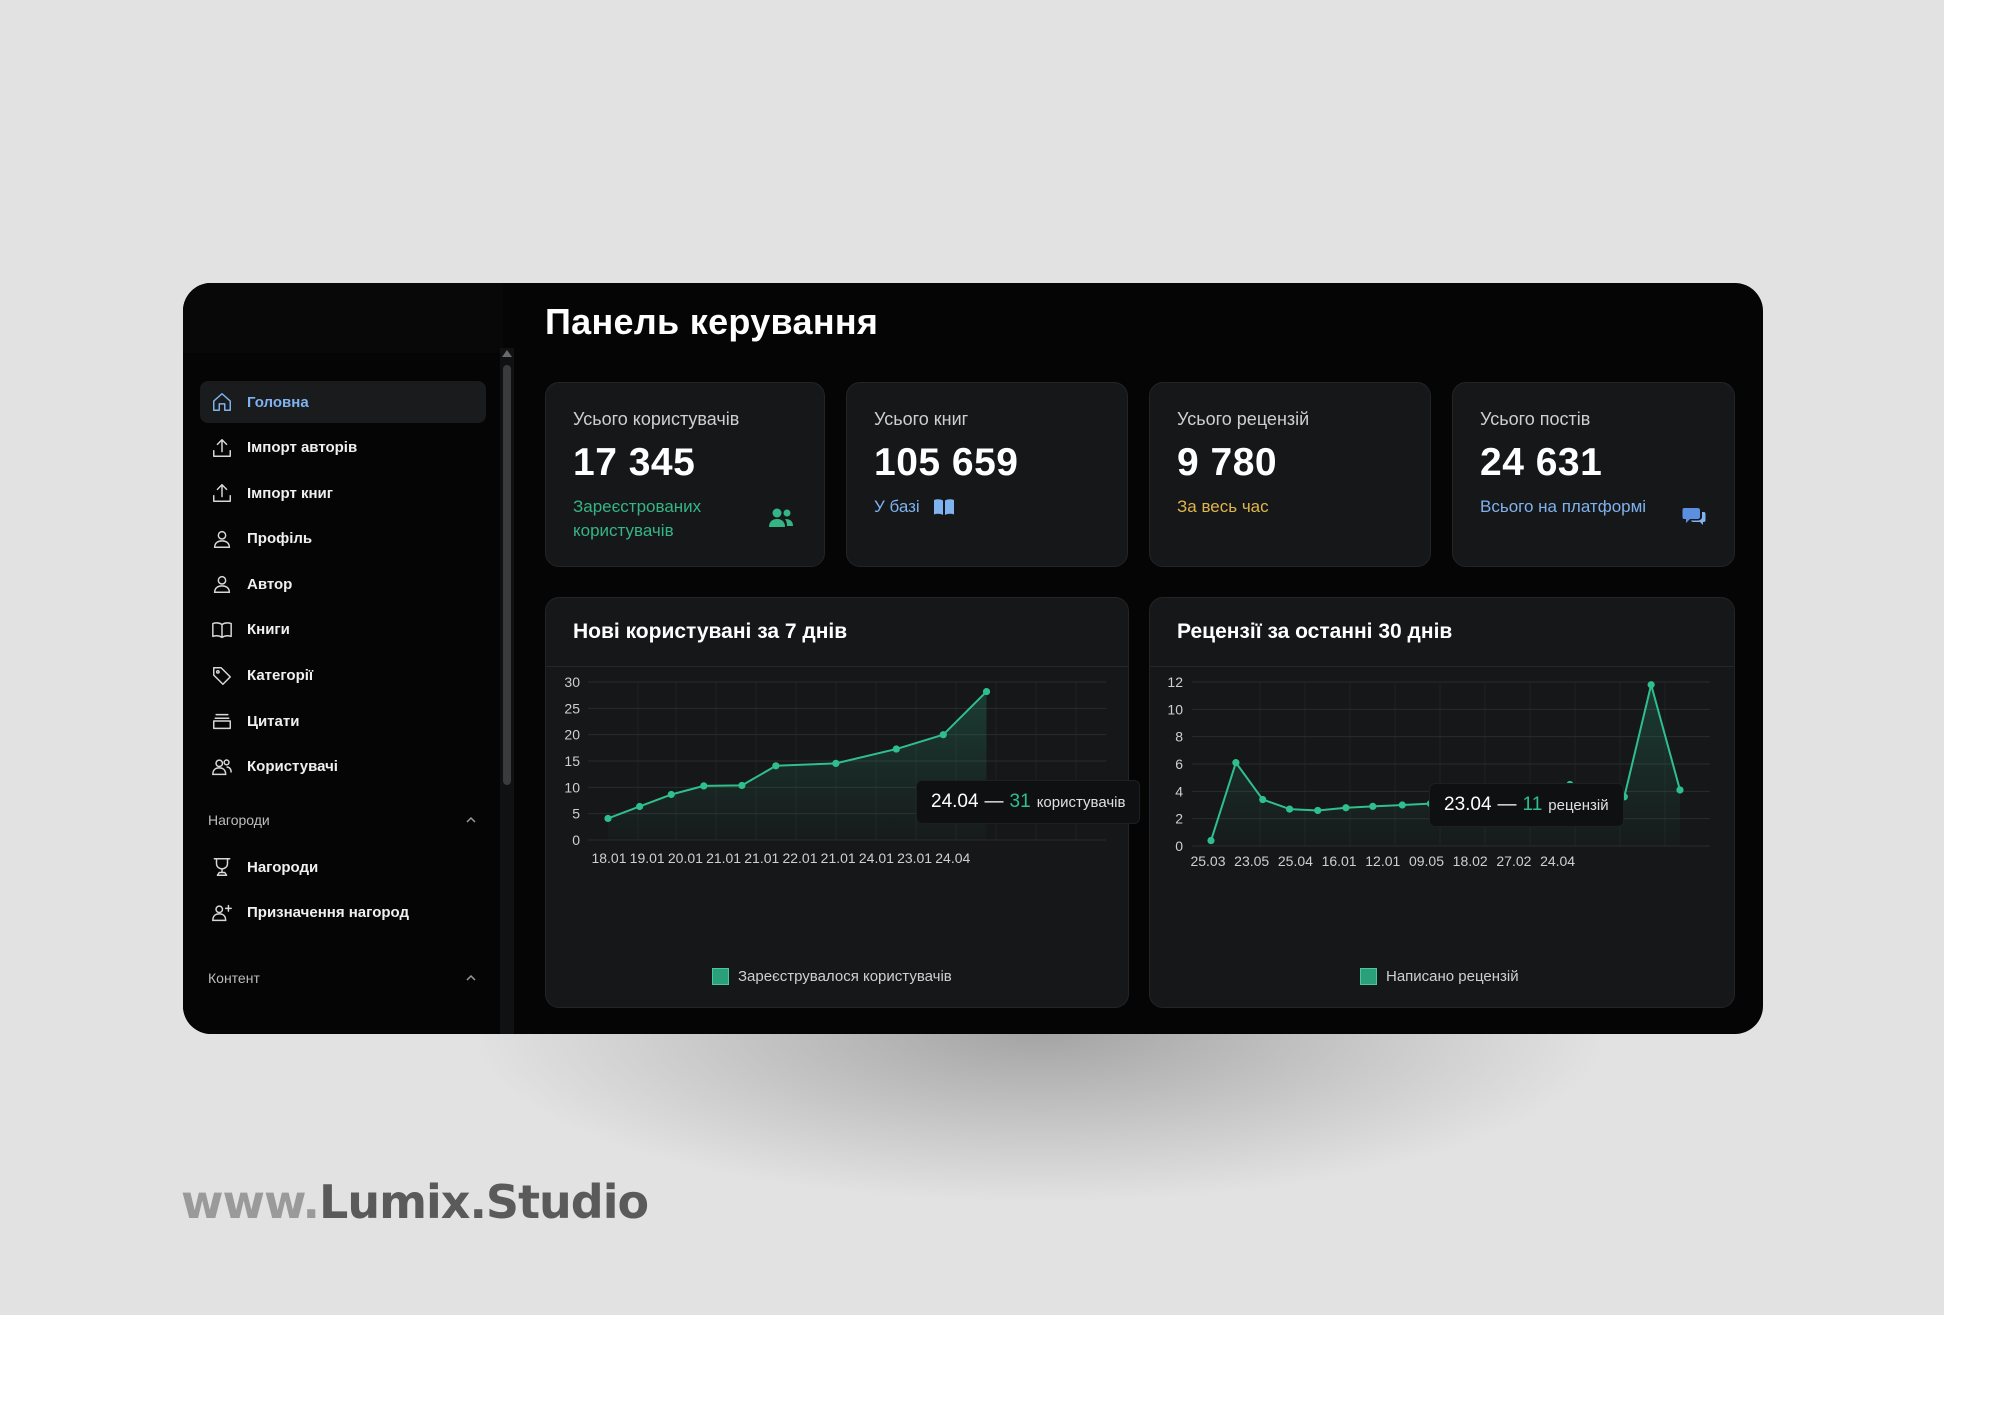 Image resolution: width=1990 pixels, height=1421 pixels. I want to click on legend-label: Зареєструвалося користувачів, so click(845, 976).